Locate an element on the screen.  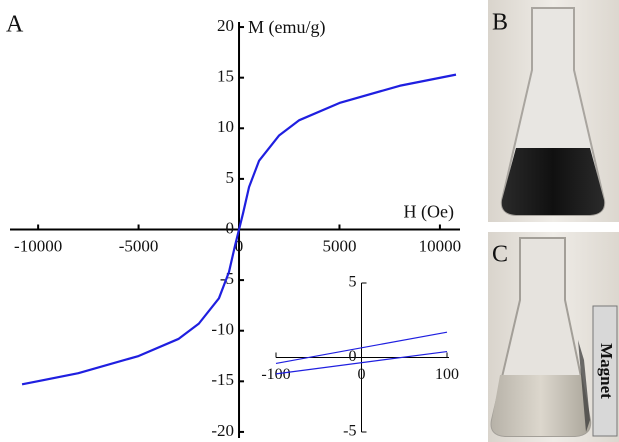
magnet-label: Magnet is located at coordinates (606, 371).